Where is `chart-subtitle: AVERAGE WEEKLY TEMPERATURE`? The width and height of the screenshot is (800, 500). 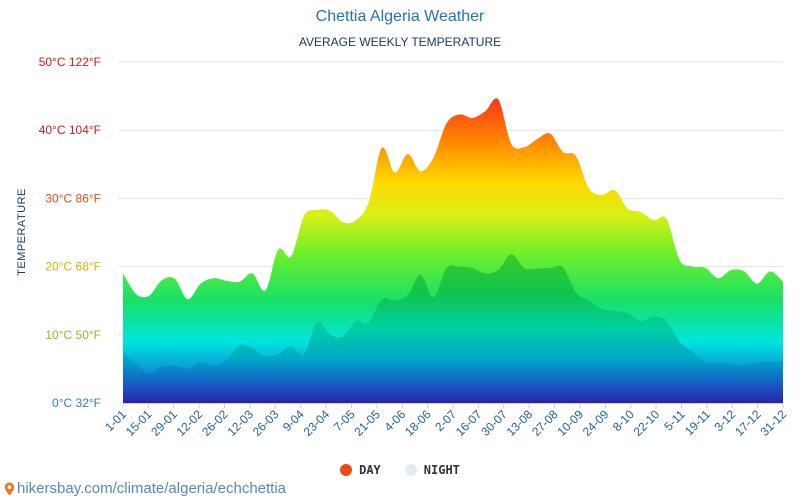 chart-subtitle: AVERAGE WEEKLY TEMPERATURE is located at coordinates (400, 42).